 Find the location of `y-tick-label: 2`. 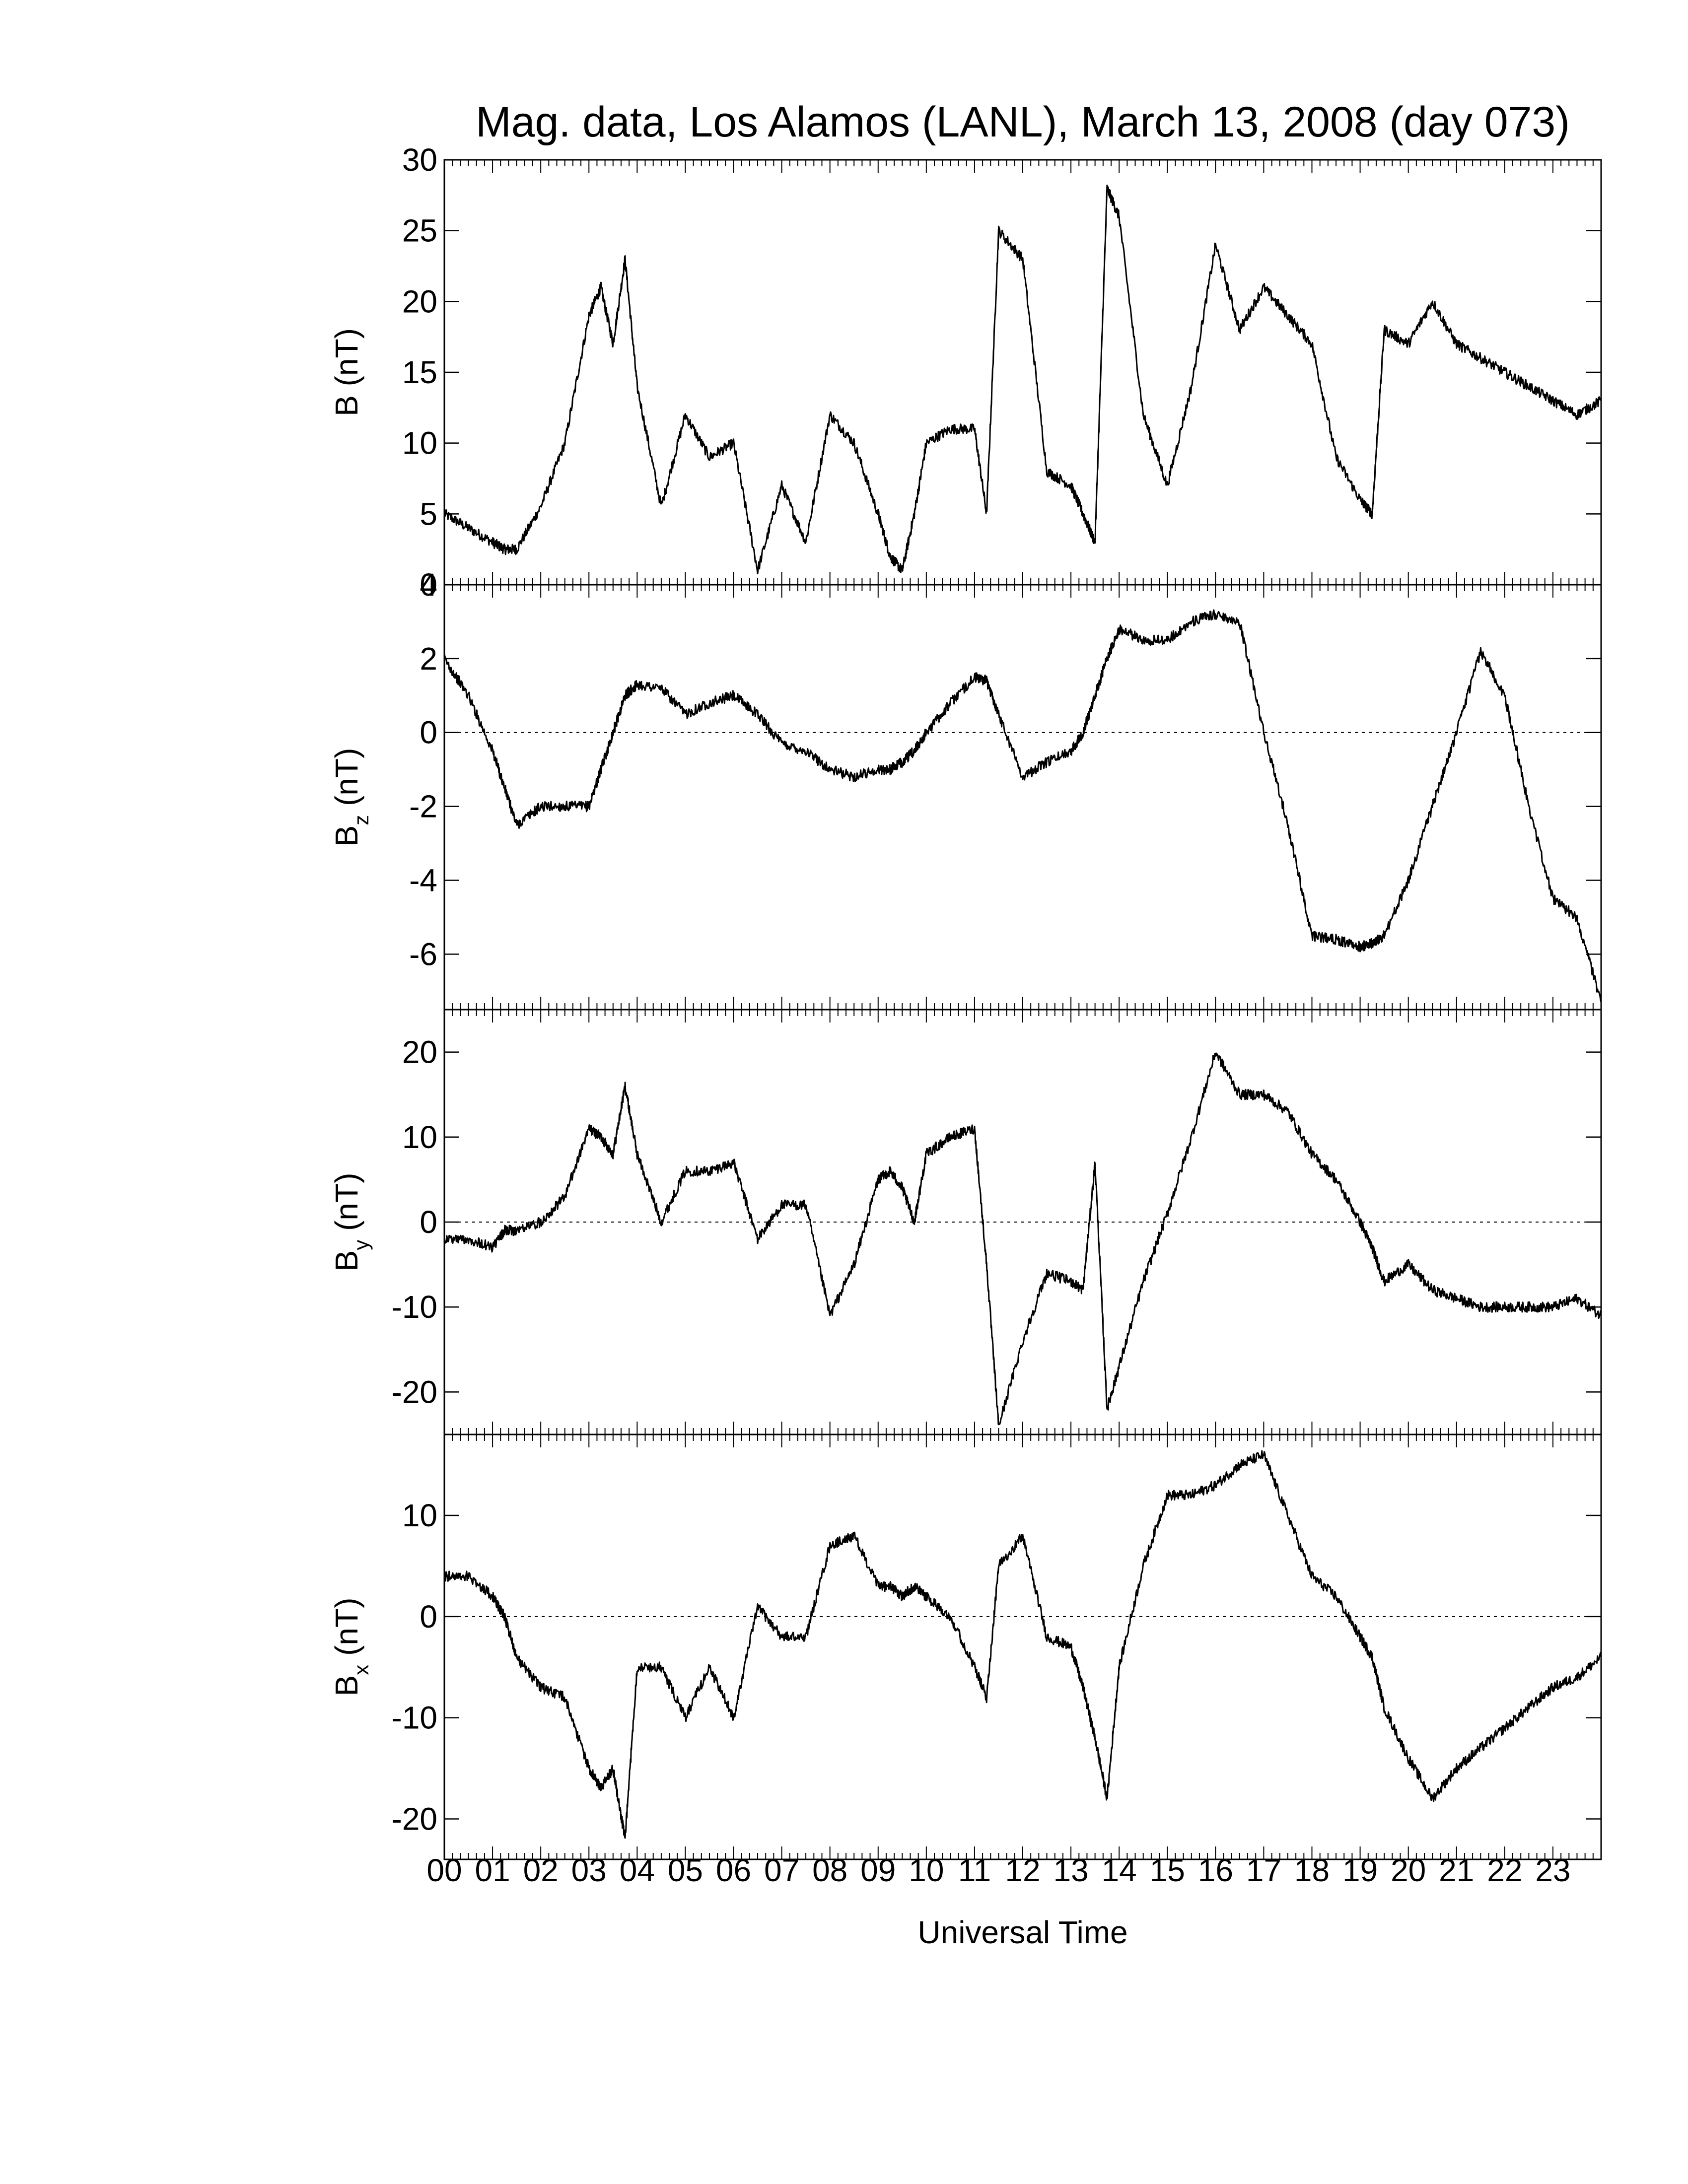

y-tick-label: 2 is located at coordinates (428, 659).